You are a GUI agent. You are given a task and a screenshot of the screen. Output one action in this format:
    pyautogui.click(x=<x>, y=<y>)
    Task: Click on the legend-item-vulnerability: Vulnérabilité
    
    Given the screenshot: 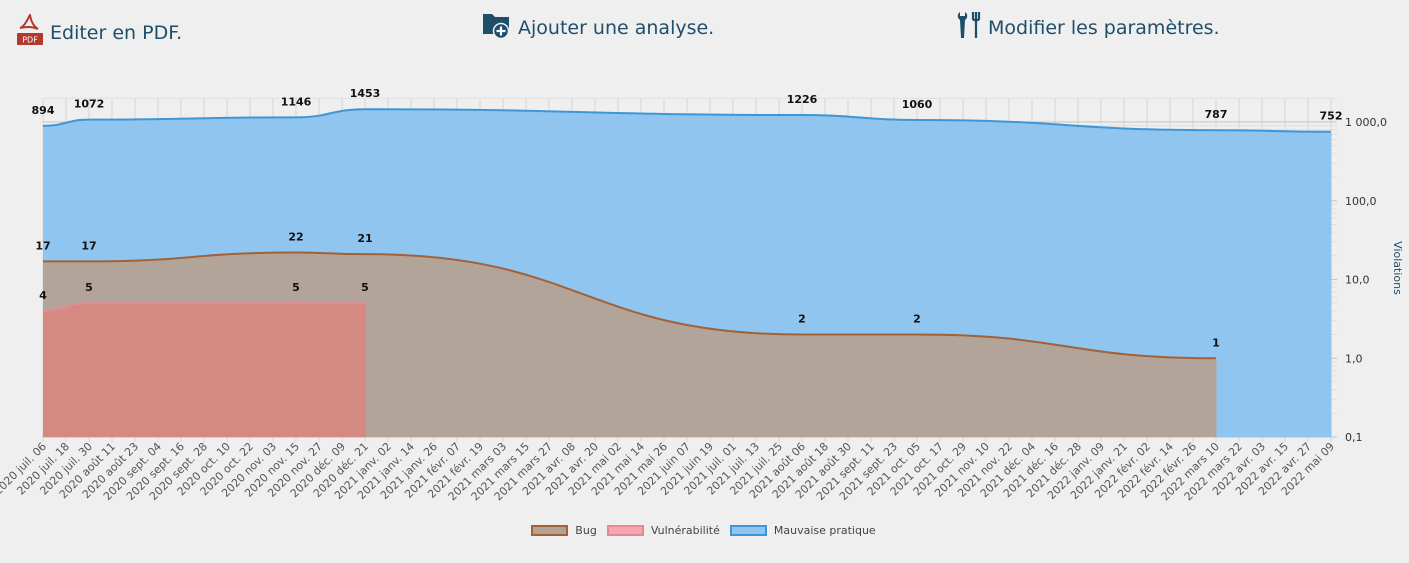 What is the action you would take?
    pyautogui.click(x=663, y=530)
    